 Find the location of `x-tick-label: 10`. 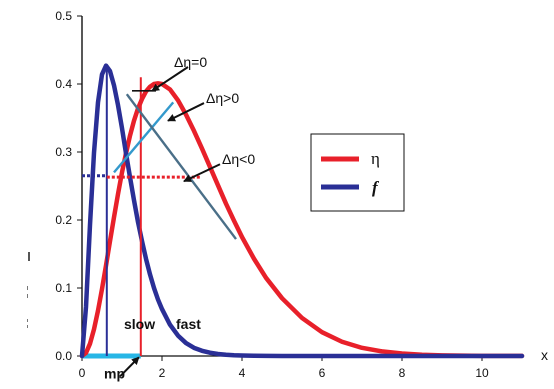

x-tick-label: 10 is located at coordinates (482, 373).